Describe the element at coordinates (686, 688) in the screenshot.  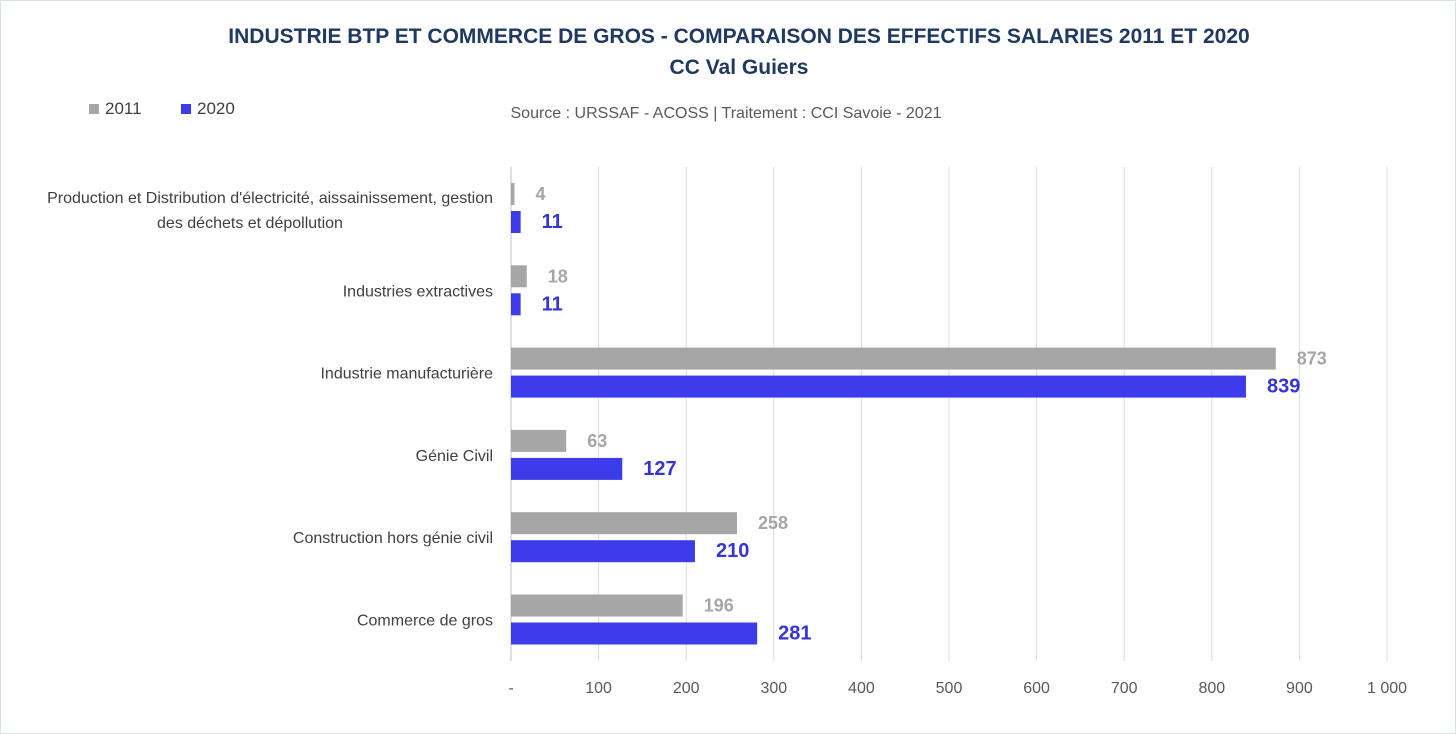
I see `x-tick-label: 200` at that location.